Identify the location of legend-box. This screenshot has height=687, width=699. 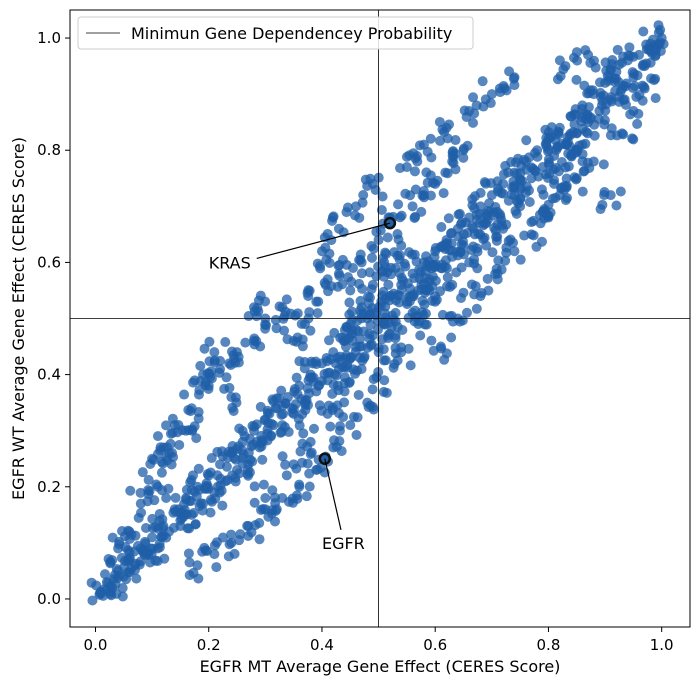
(275, 33).